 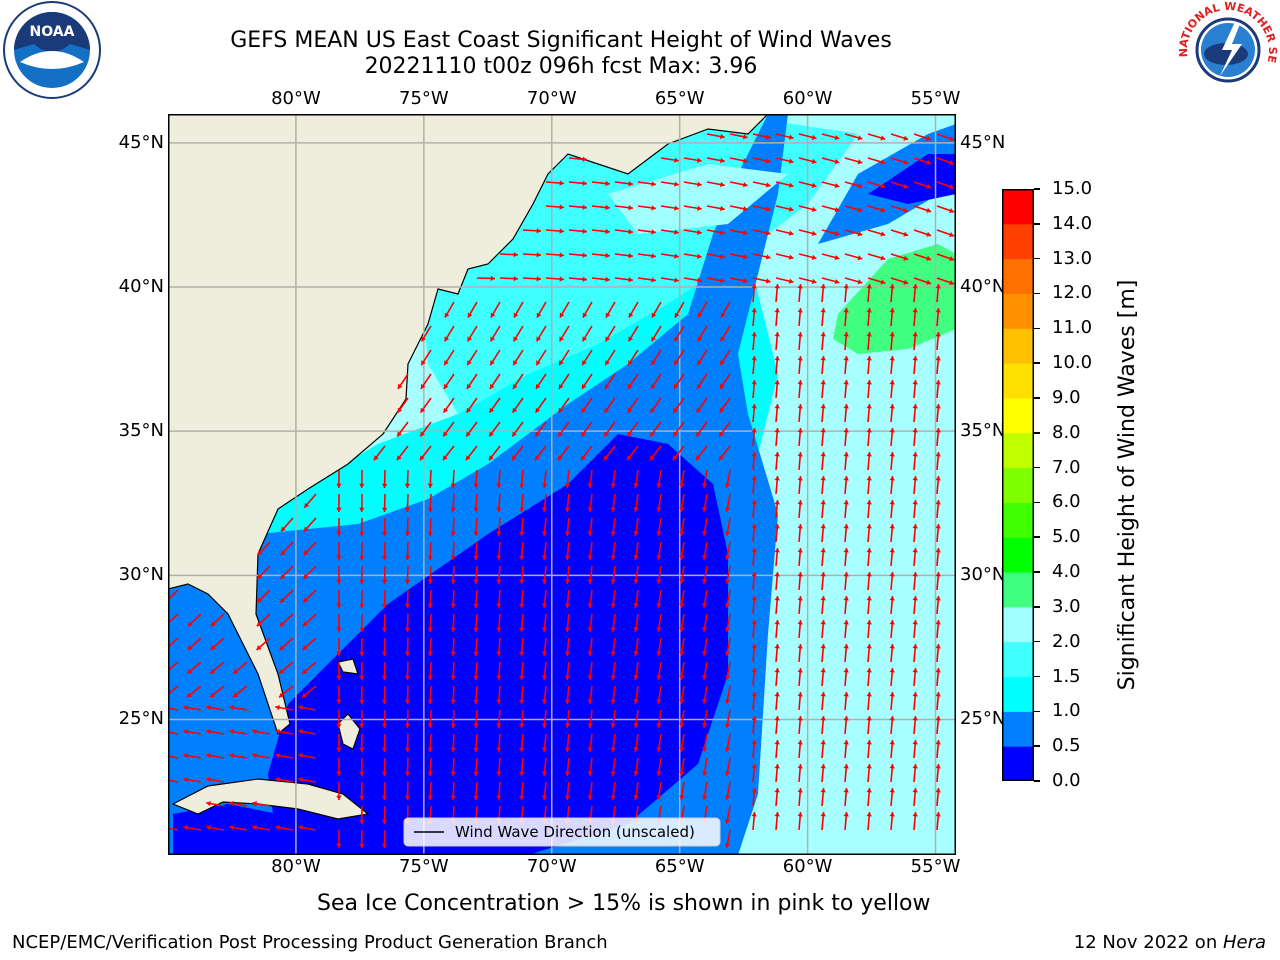 What do you see at coordinates (807, 98) in the screenshot?
I see `axis-tick-label: 60°W` at bounding box center [807, 98].